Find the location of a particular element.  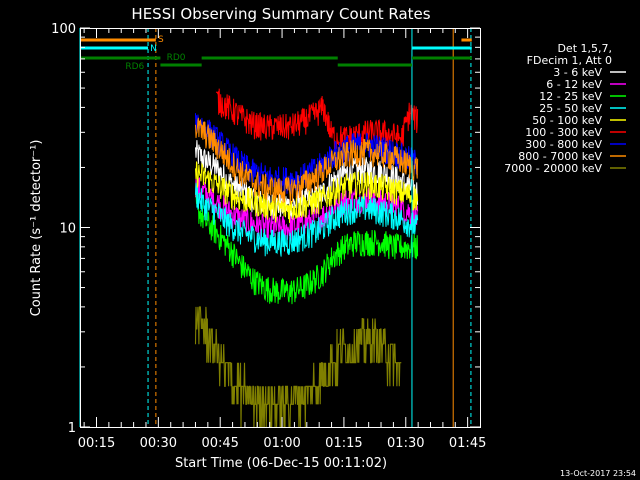

chart-title: HESSI Observing Summary Count Rates is located at coordinates (280, 14).